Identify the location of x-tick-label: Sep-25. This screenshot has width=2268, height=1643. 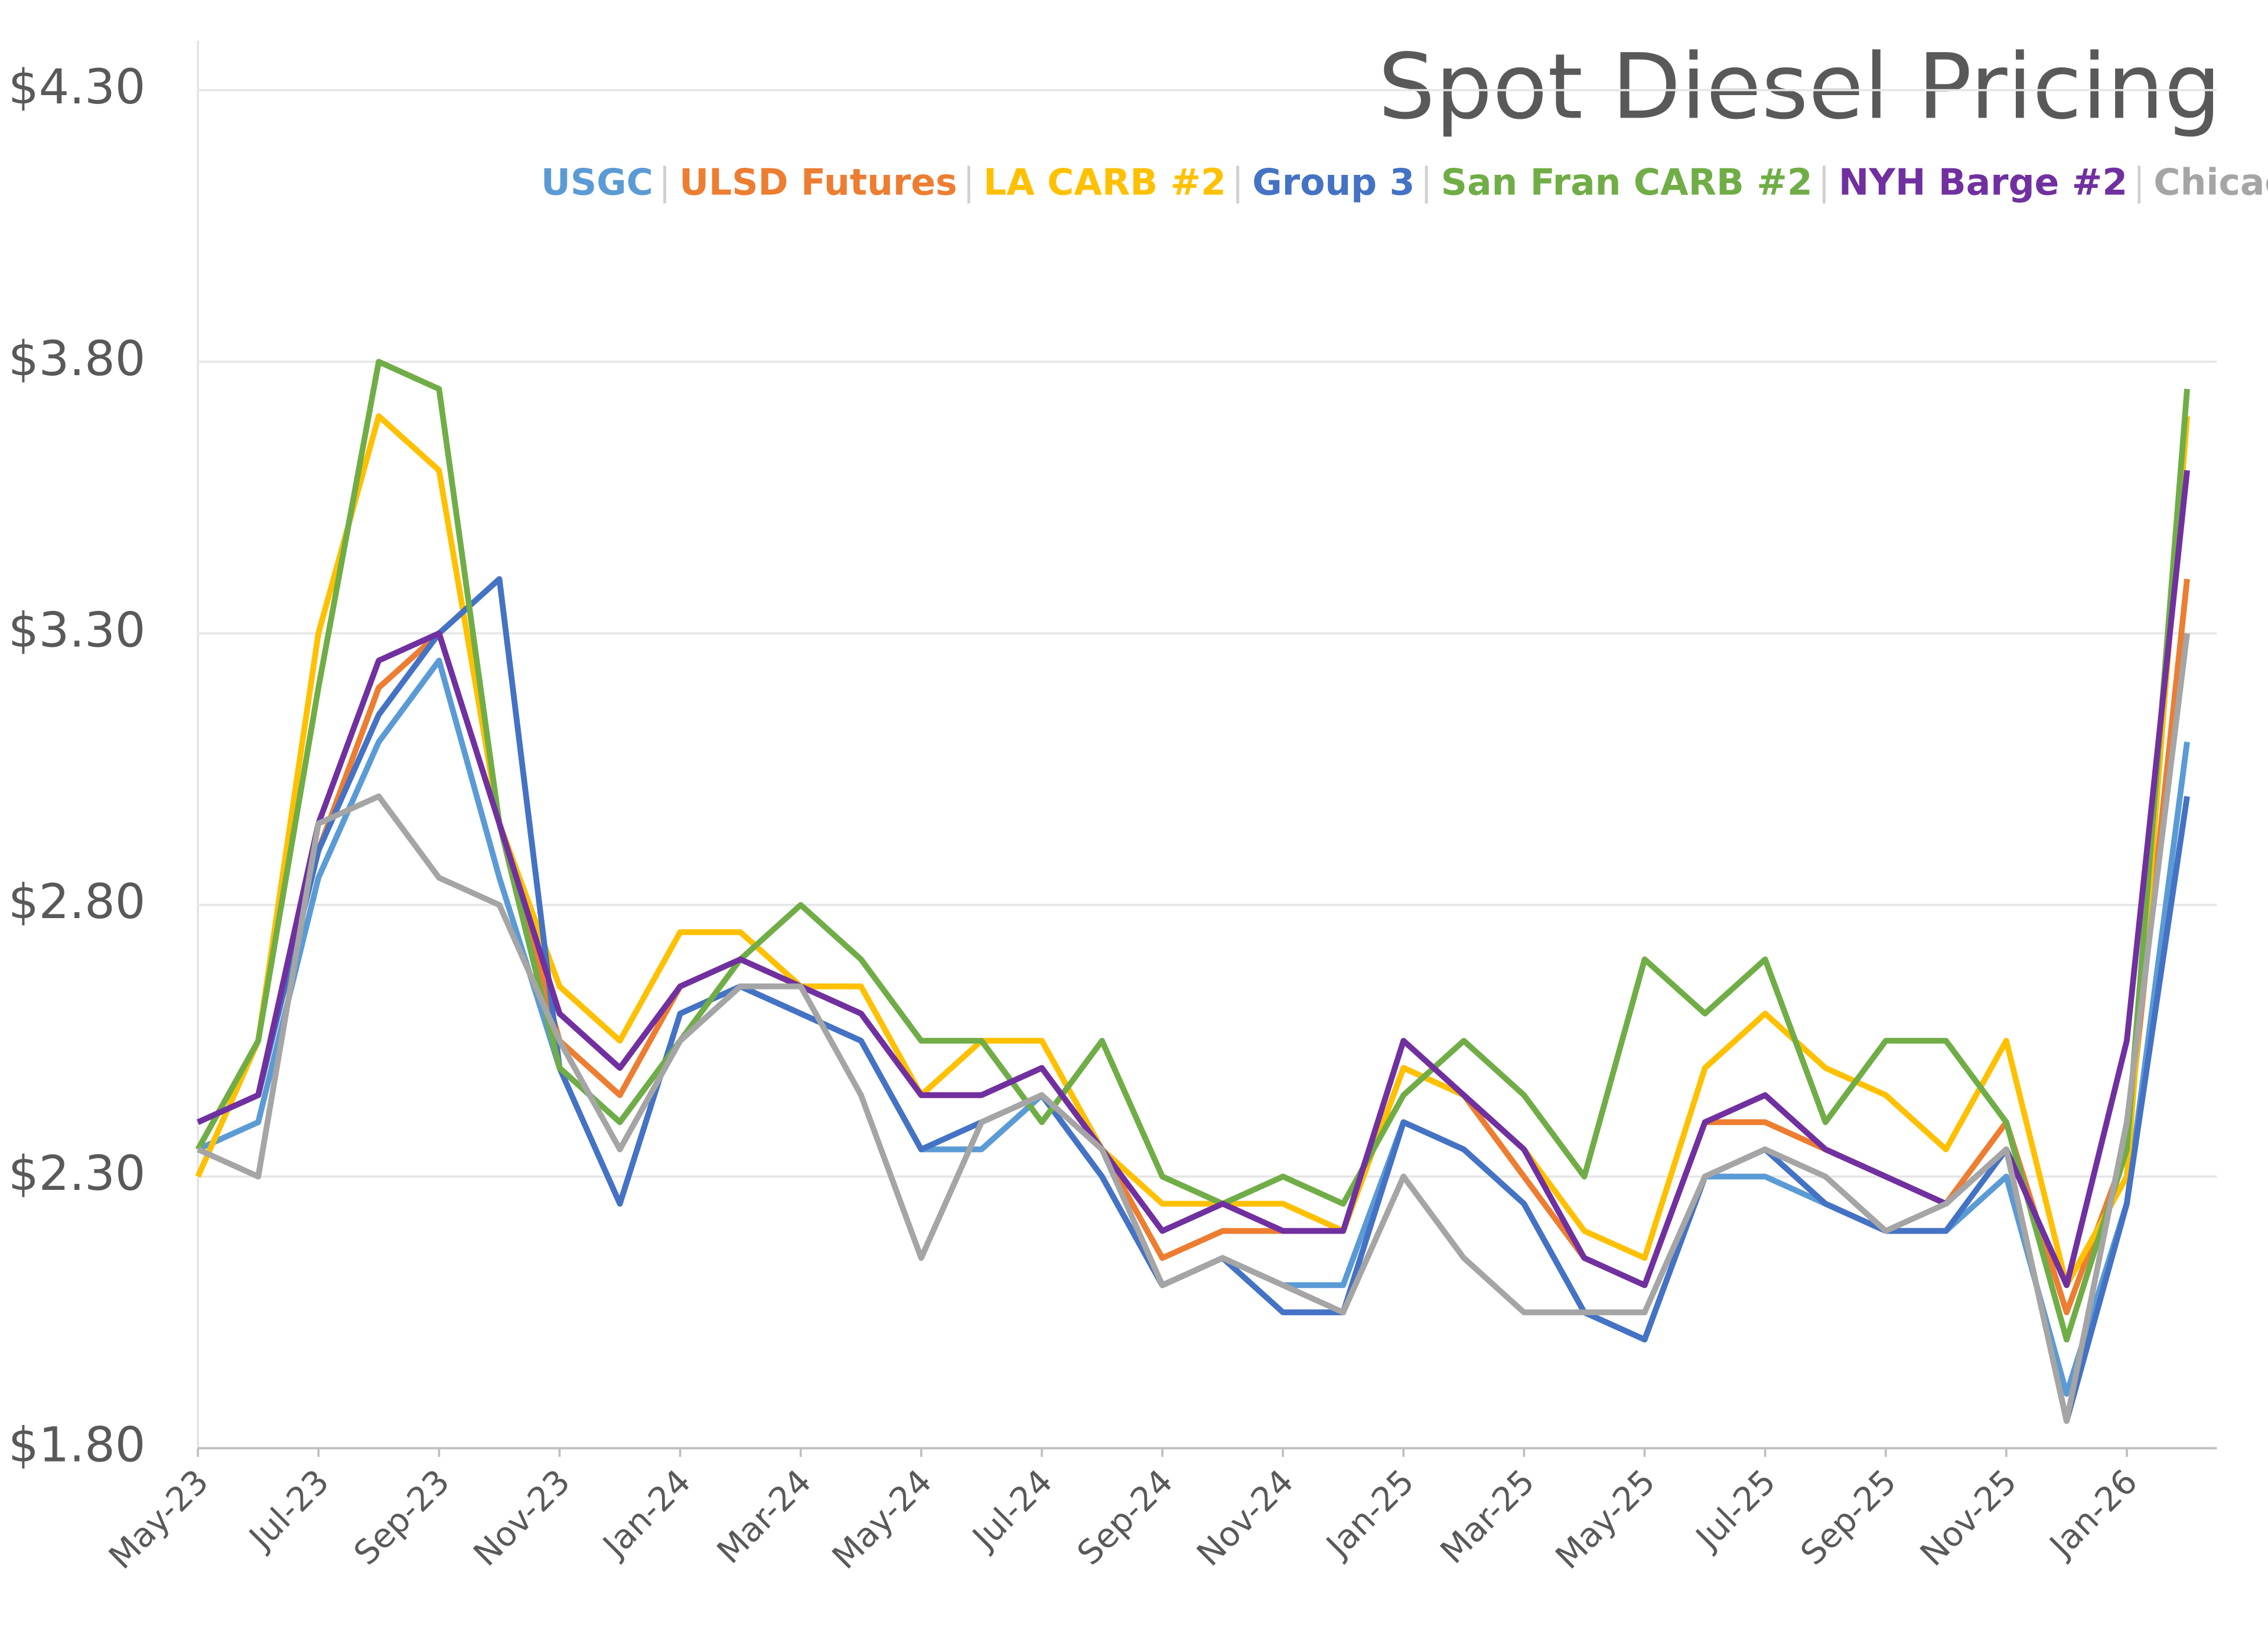
(1848, 1517).